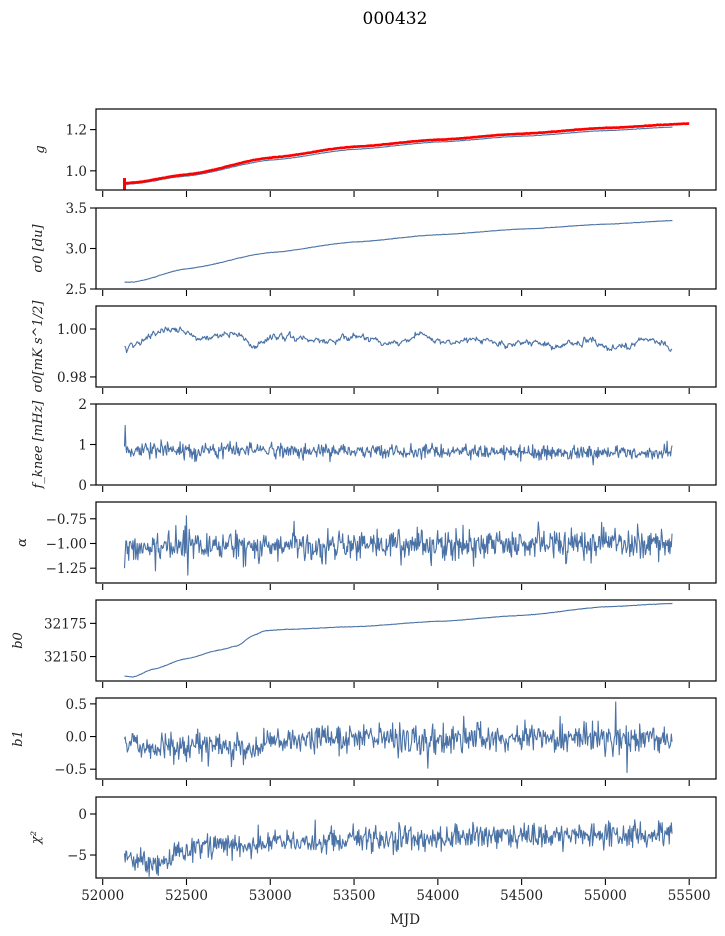 Image resolution: width=725 pixels, height=936 pixels. I want to click on series-line-chi2, so click(398, 848).